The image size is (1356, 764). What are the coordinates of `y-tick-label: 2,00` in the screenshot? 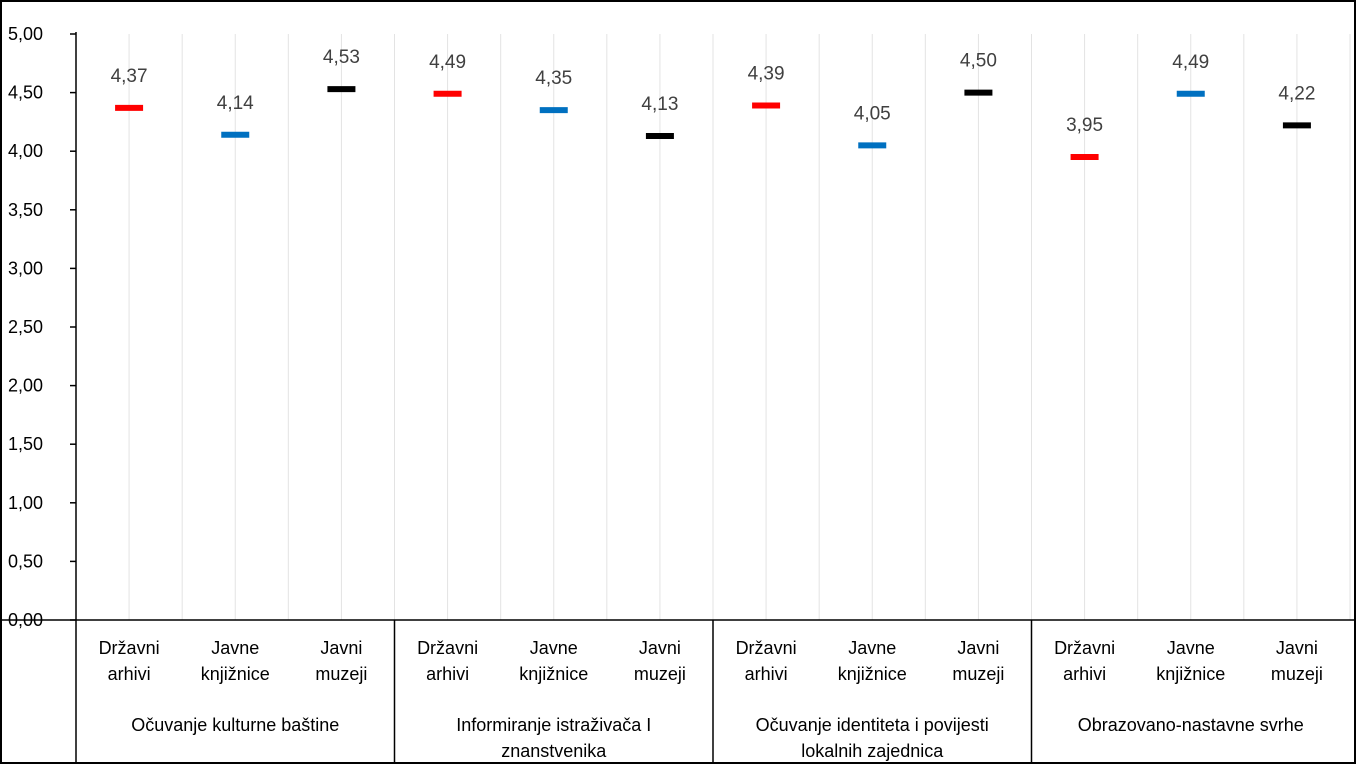 It's located at (25, 386).